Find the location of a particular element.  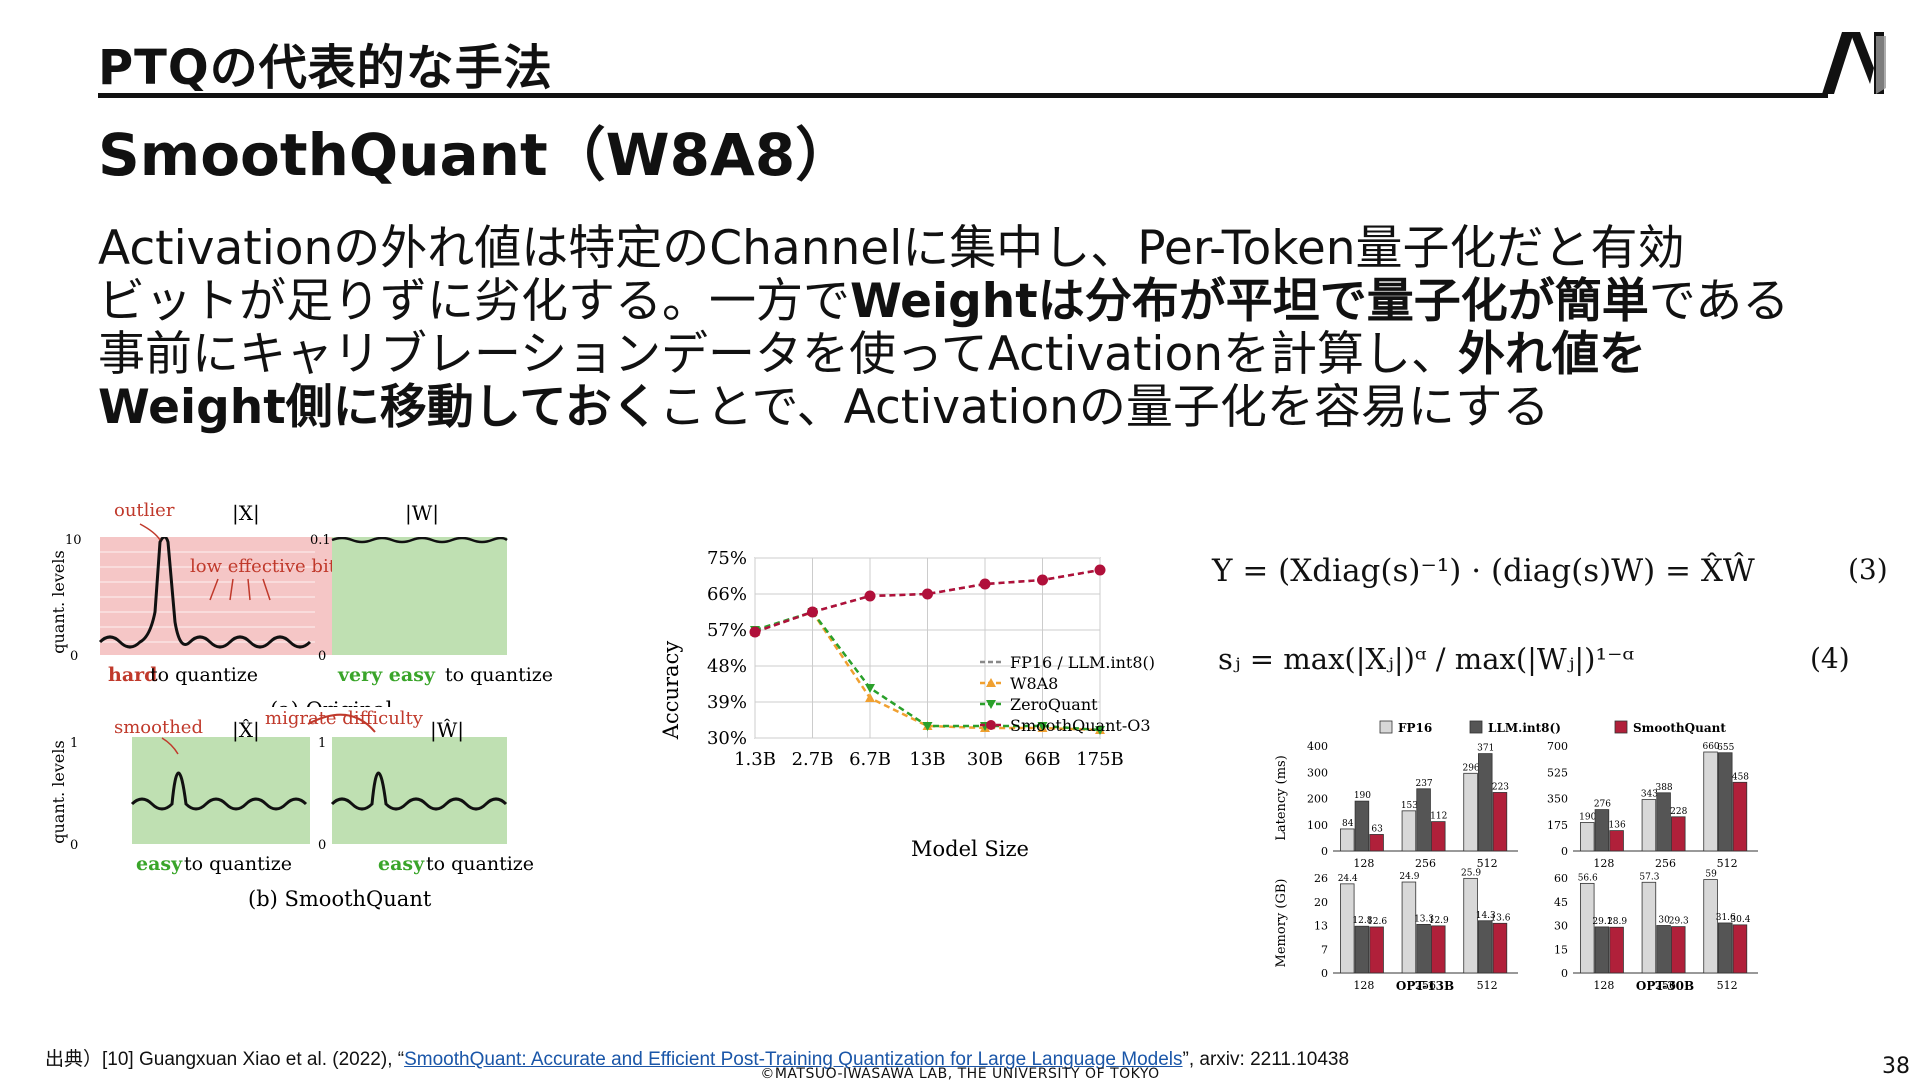

latency-axis-title: Latency (ms) is located at coordinates (1281, 798).